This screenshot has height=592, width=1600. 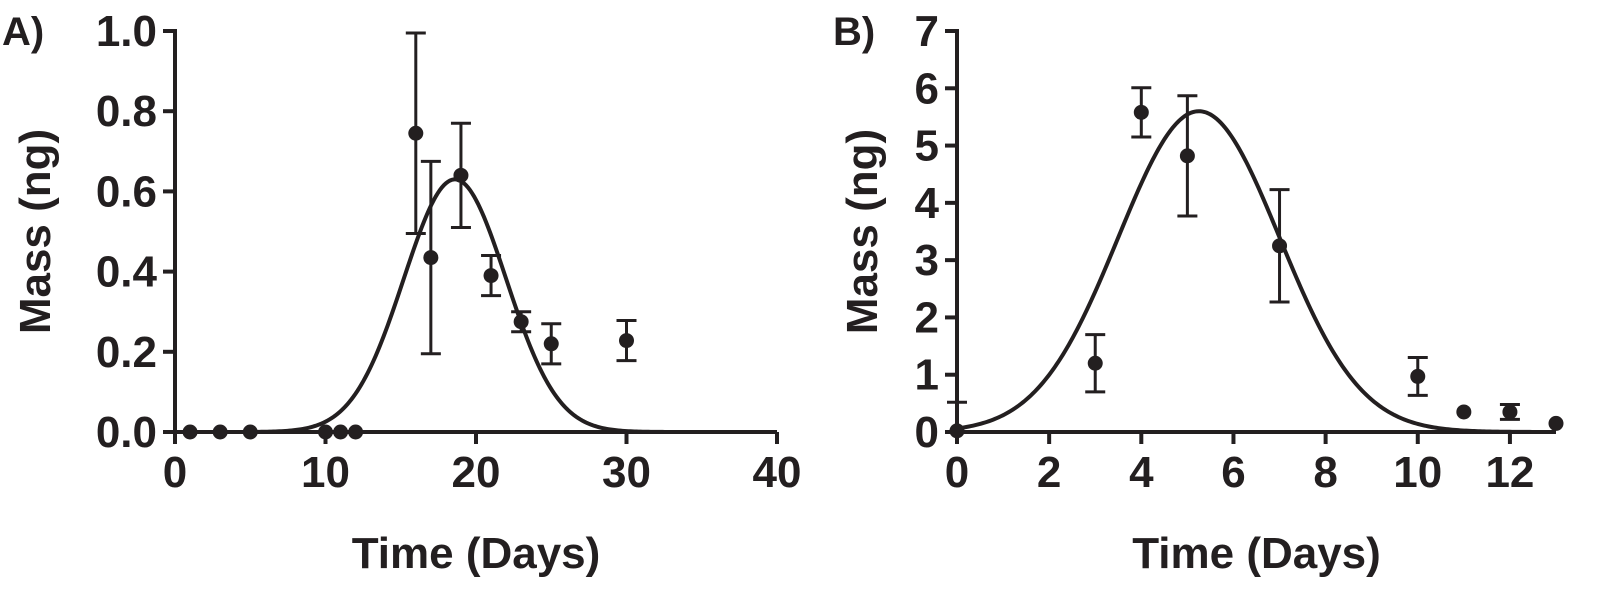 I want to click on y-tick-label: 0.0, so click(x=126, y=432).